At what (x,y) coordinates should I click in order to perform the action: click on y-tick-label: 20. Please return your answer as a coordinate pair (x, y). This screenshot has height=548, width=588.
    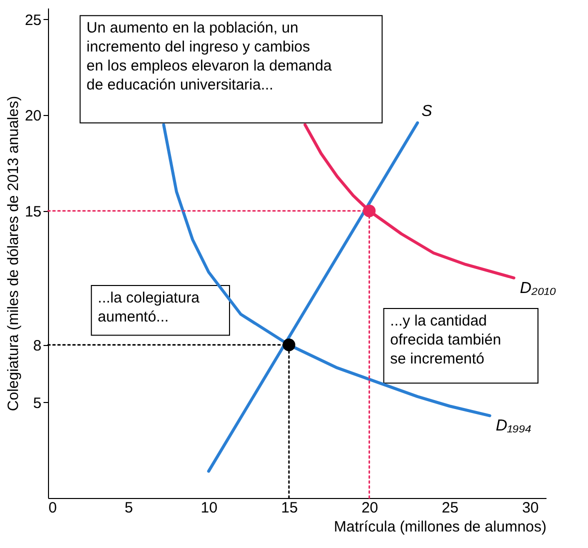
    Looking at the image, I should click on (33, 116).